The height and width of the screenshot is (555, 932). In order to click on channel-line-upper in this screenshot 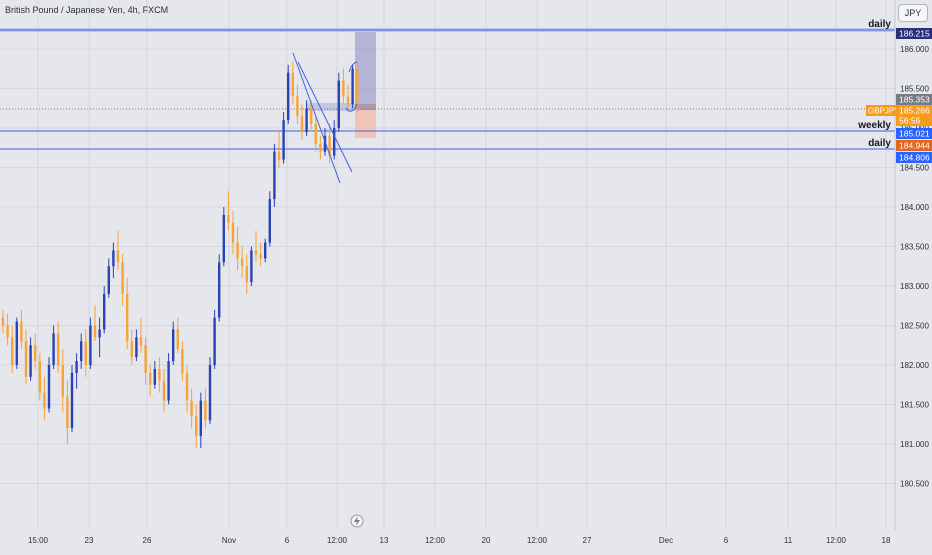, I will do `click(316, 118)`.